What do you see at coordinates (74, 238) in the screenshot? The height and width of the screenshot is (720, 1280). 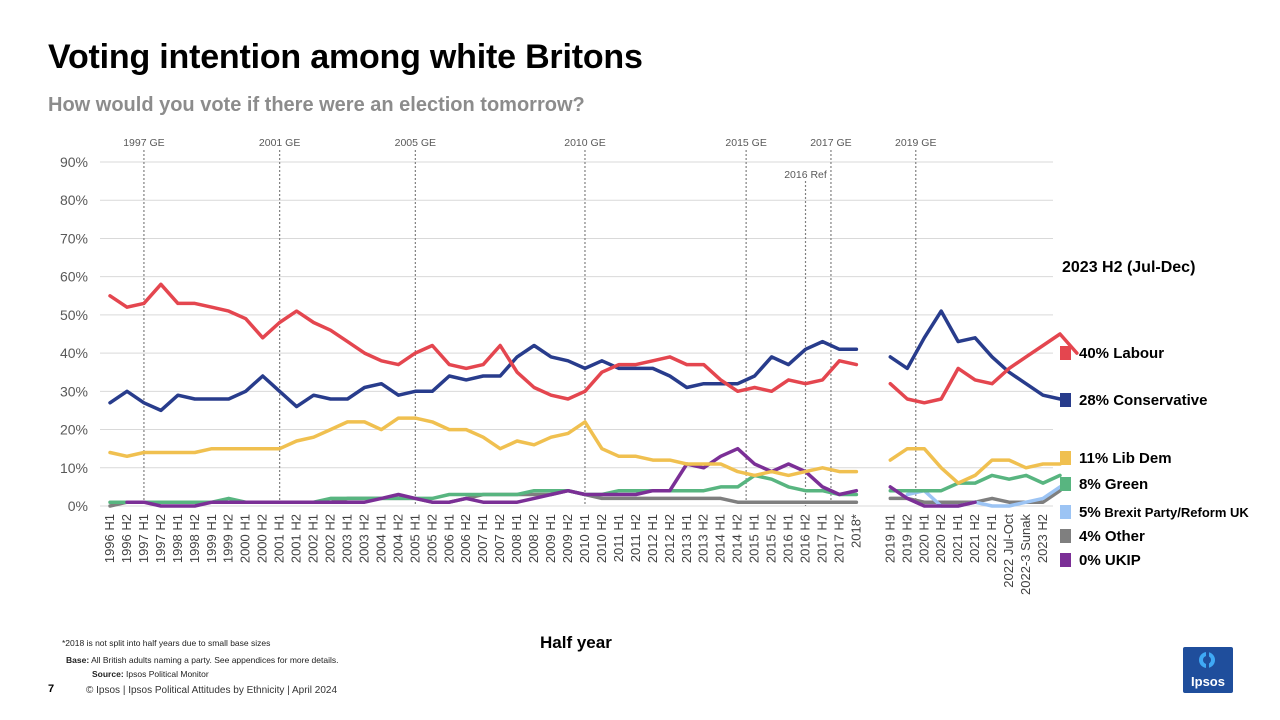 I see `y-tick-label: 70%` at bounding box center [74, 238].